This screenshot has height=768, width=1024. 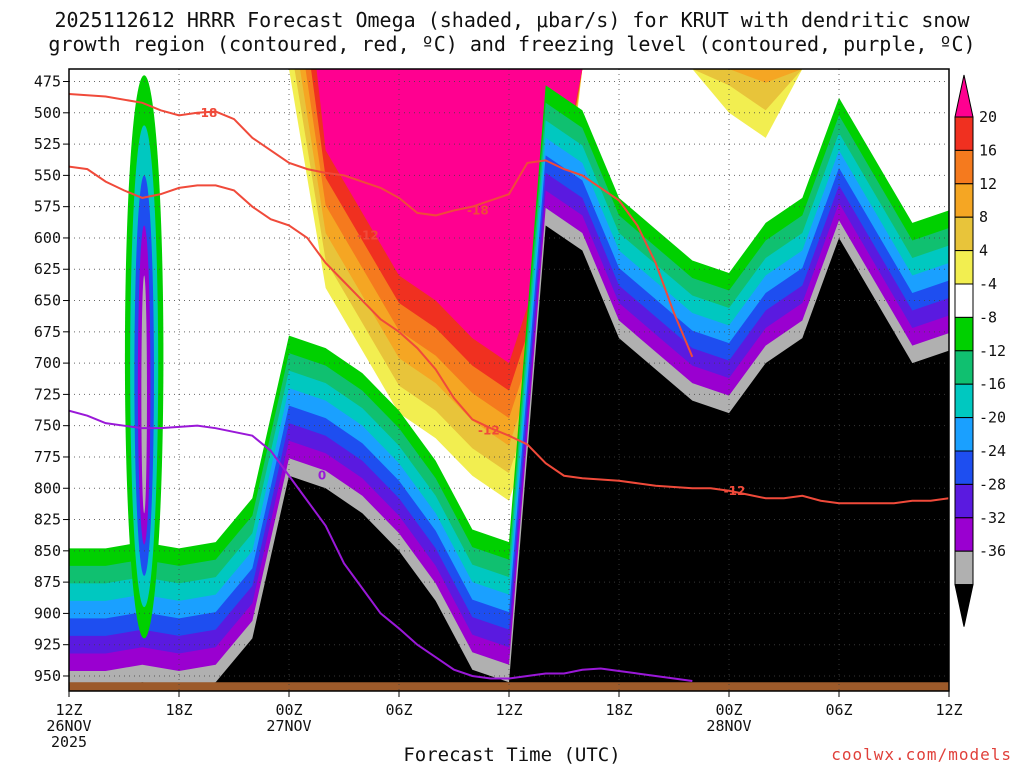 What do you see at coordinates (47, 645) in the screenshot?
I see `y-tick-label-925: 925` at bounding box center [47, 645].